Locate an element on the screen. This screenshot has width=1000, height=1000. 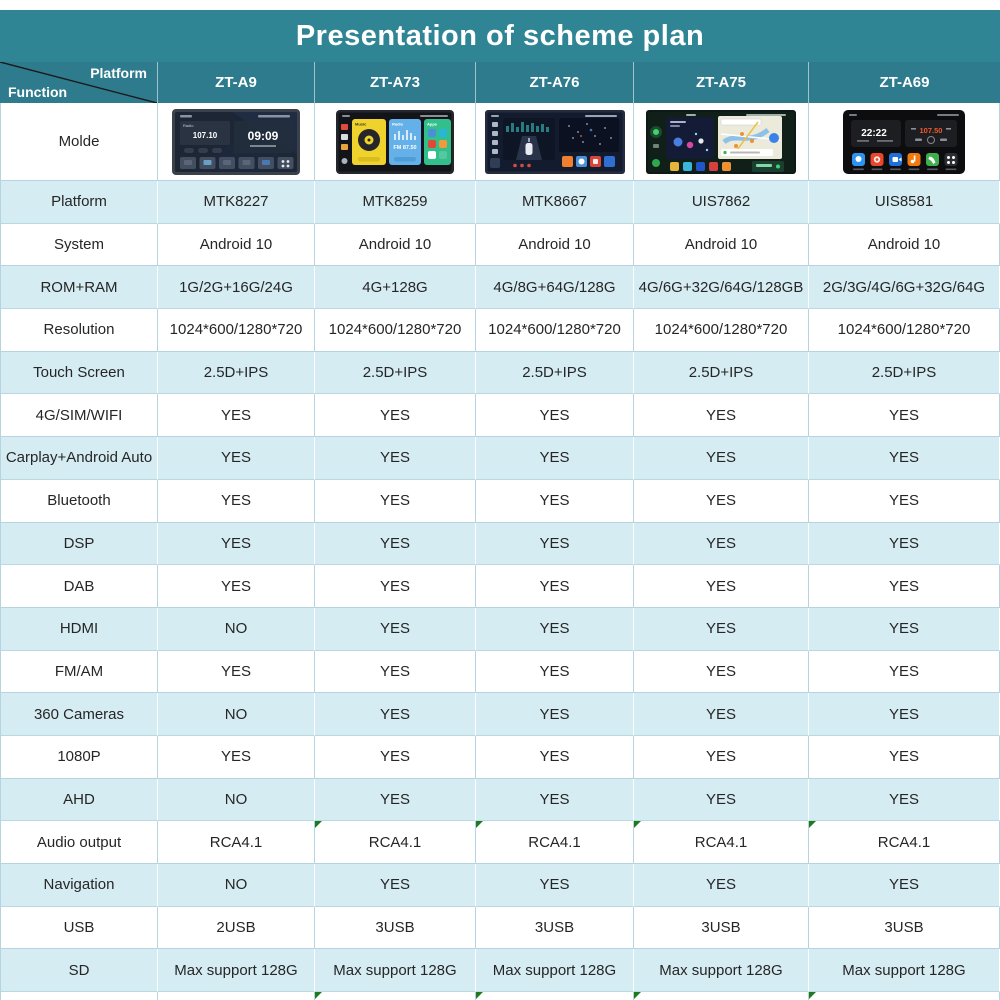
column-header-zt-a75: ZT-A75 is located at coordinates (721, 82).